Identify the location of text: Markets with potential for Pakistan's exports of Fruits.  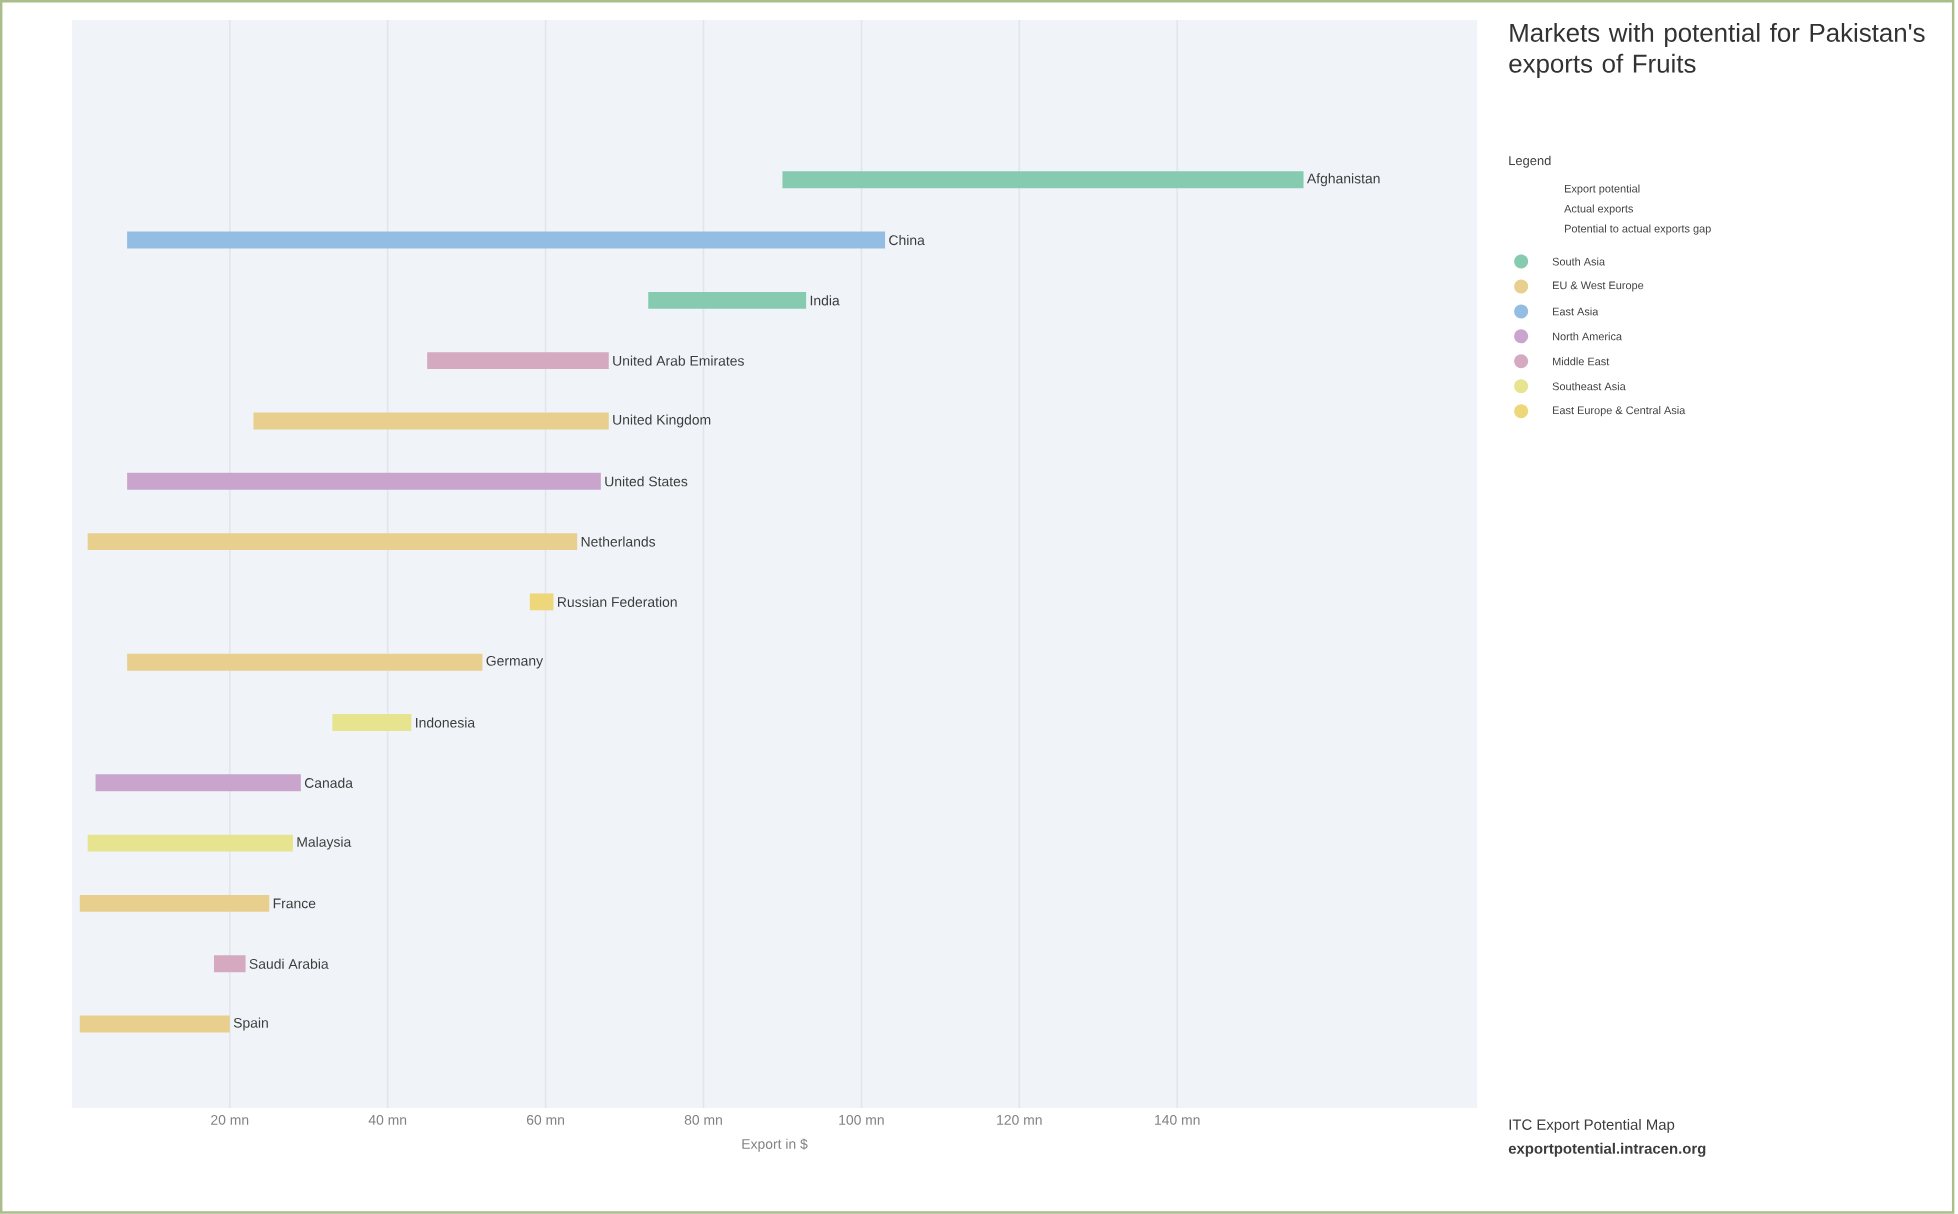
(1717, 51).